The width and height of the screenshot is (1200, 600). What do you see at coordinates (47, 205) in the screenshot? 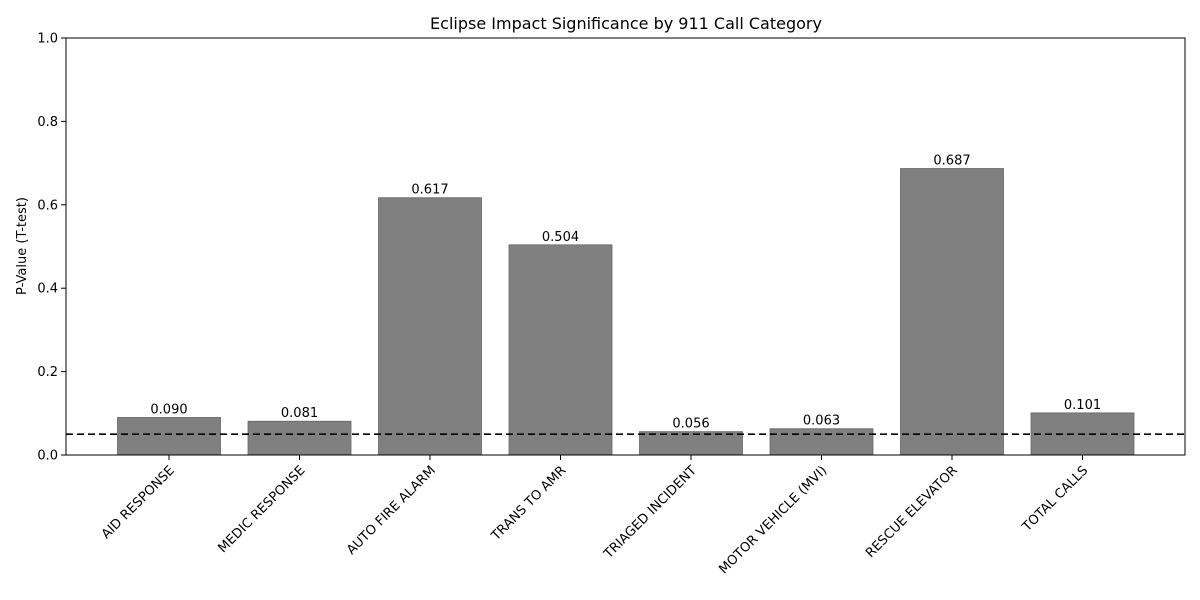
I see `y-tick-label: 0.6` at bounding box center [47, 205].